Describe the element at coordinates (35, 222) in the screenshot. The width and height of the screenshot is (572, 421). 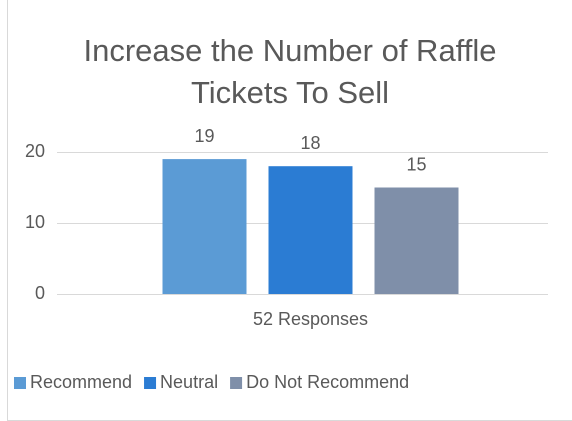
I see `y-tick-label: 10` at that location.